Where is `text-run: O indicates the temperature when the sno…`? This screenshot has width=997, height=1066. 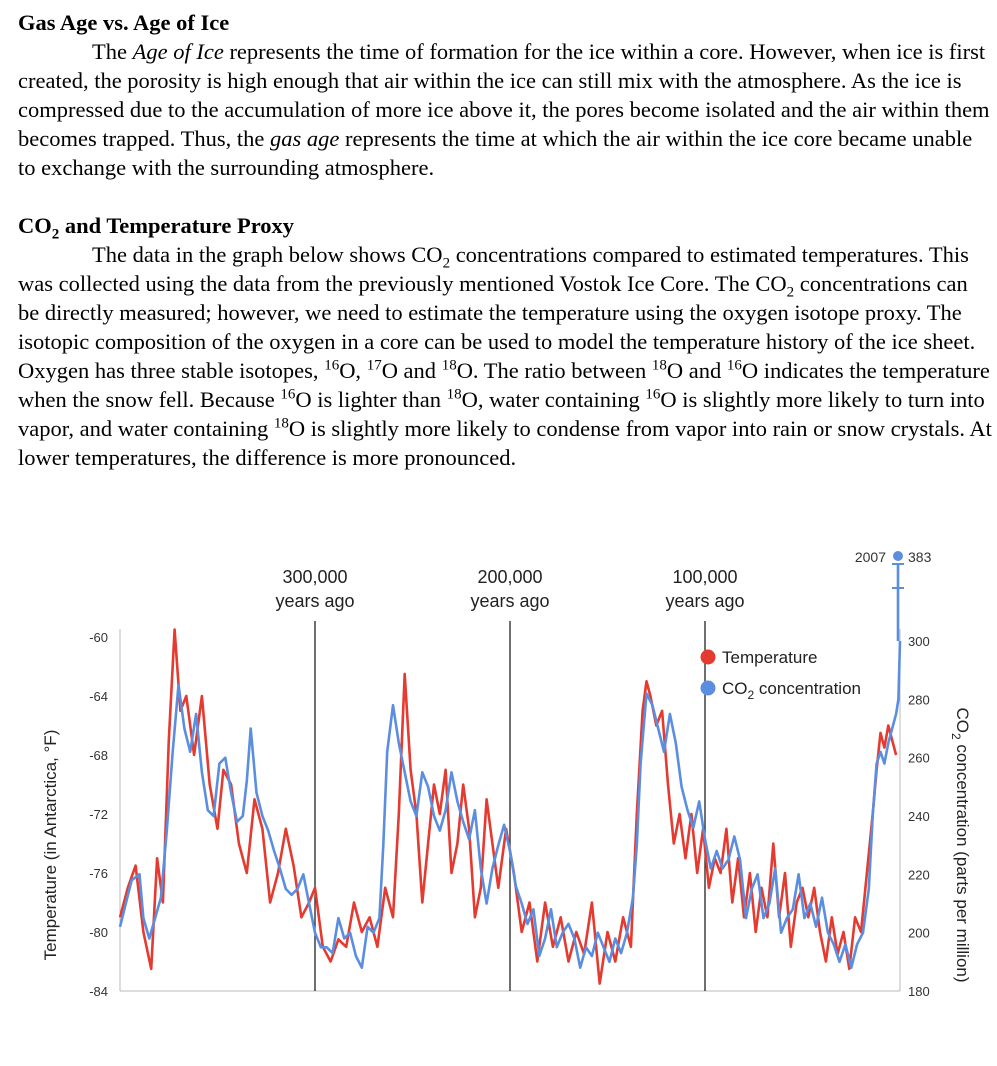 text-run: O indicates the temperature when the sno… is located at coordinates (504, 385).